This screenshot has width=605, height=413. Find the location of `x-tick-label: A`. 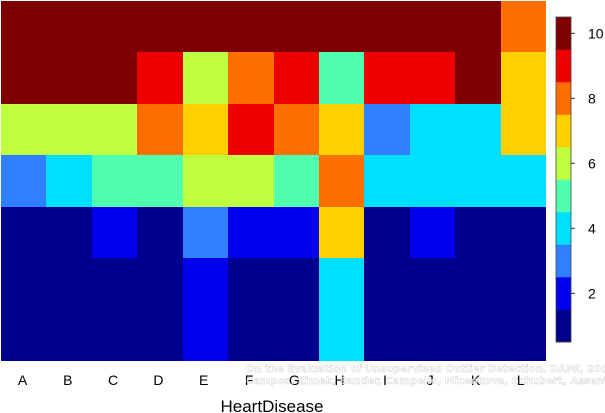

x-tick-label: A is located at coordinates (23, 380).